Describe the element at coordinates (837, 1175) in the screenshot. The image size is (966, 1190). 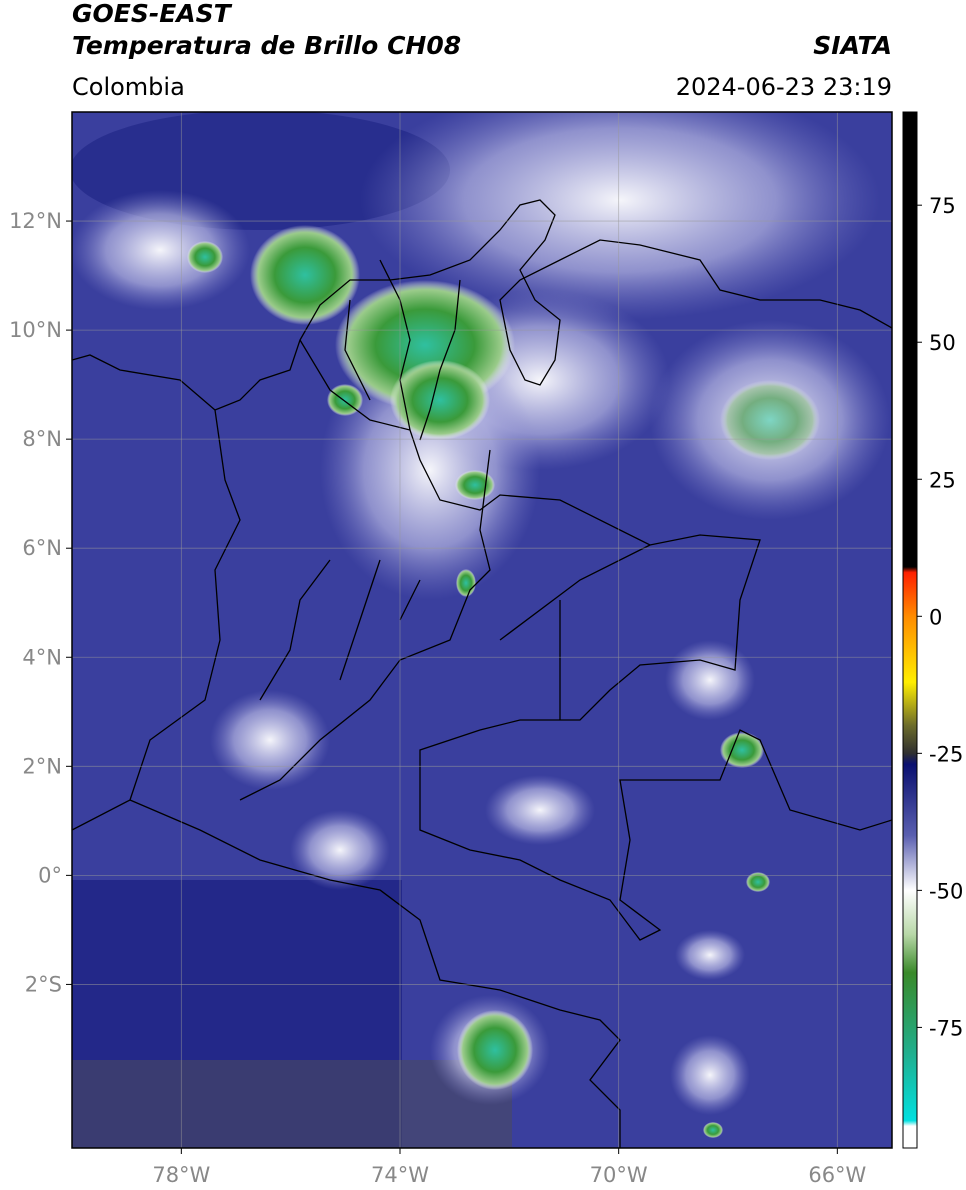
I see `x-tick-label: 66°W` at that location.